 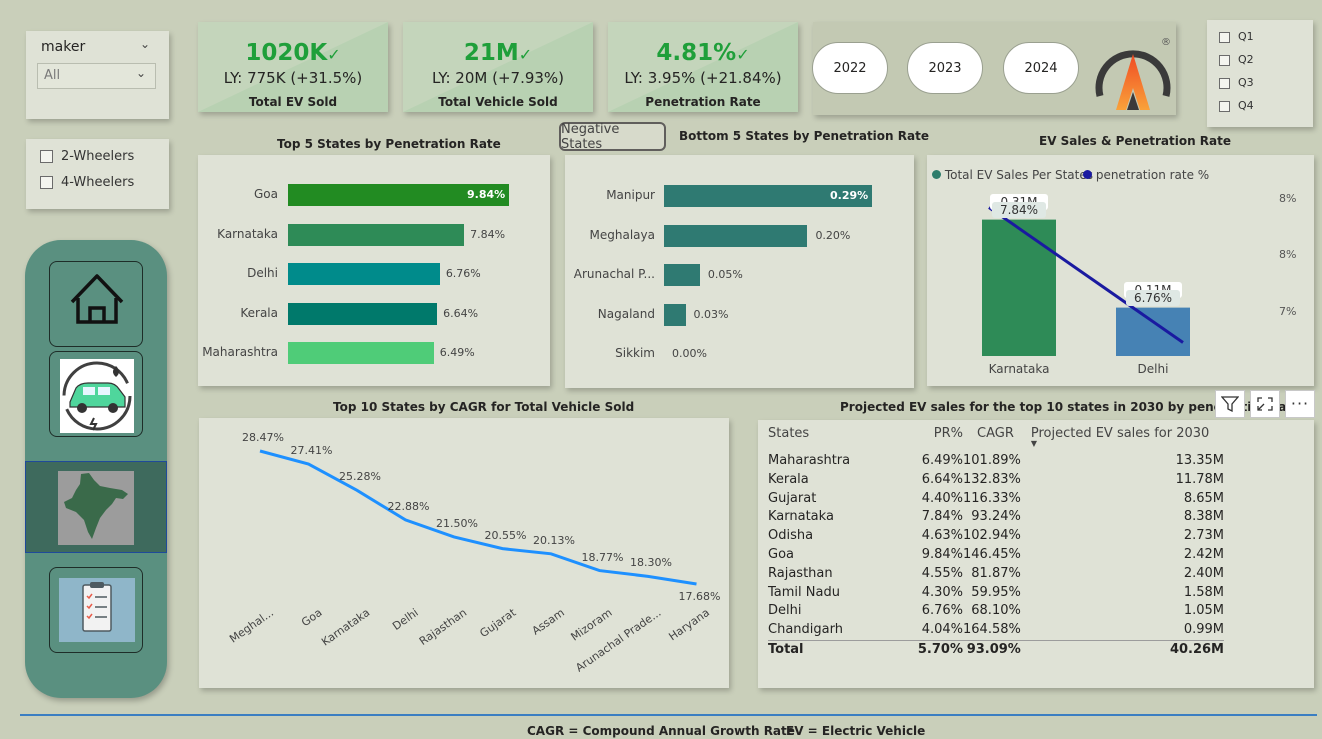 I want to click on year-button-2022: 2022, so click(x=850, y=68).